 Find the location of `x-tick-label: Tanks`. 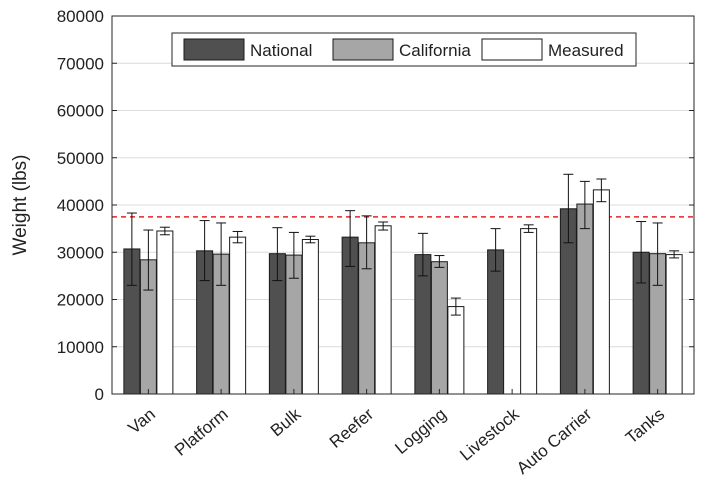

x-tick-label: Tanks is located at coordinates (645, 426).